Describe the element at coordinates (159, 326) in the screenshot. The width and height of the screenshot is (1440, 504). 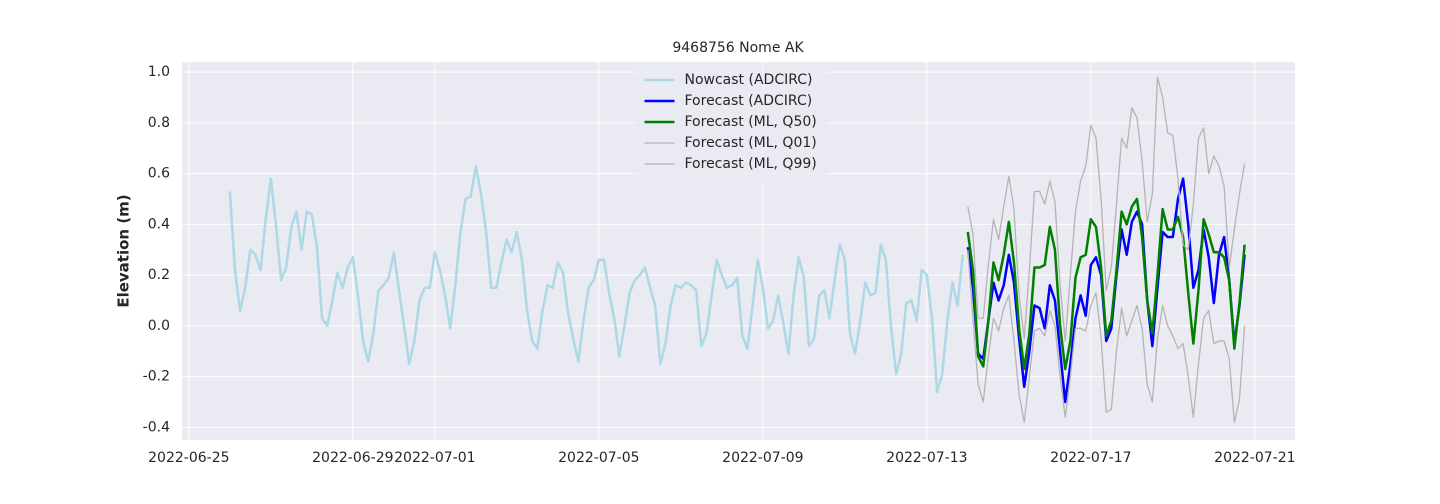
I see `y-tick-label: 0.0` at that location.